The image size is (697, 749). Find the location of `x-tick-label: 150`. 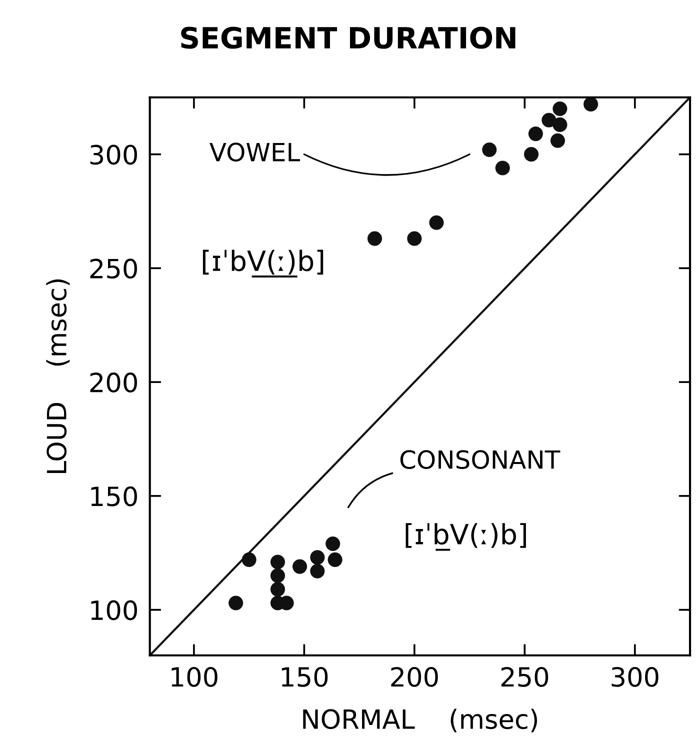

x-tick-label: 150 is located at coordinates (305, 676).